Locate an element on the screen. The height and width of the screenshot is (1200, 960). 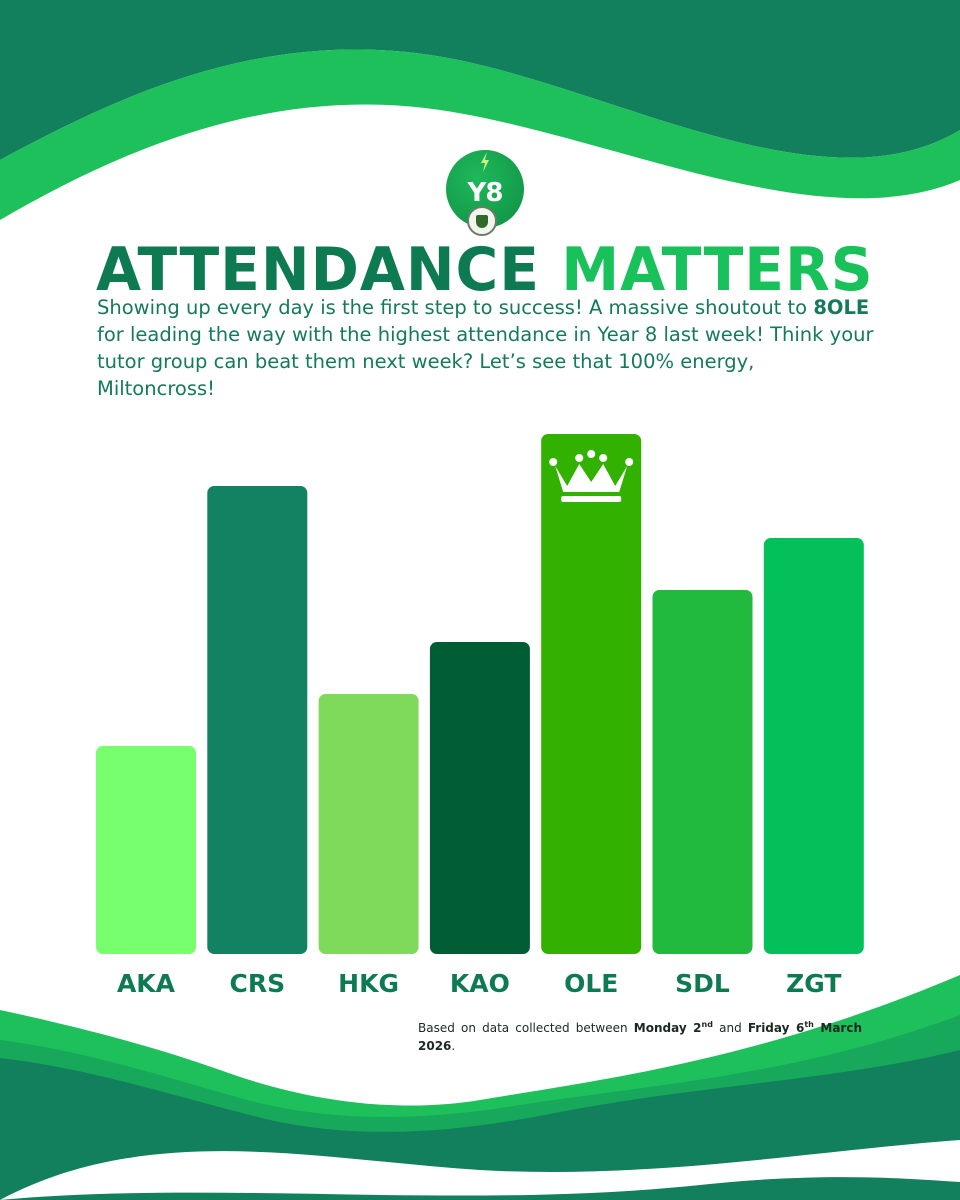
footnote-end-day: Friday 6 is located at coordinates (776, 1028).